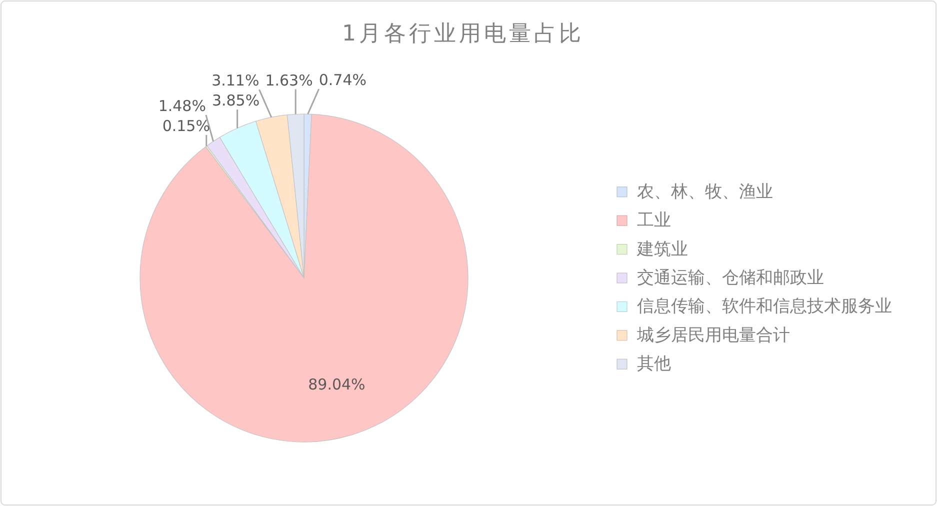  Describe the element at coordinates (764, 306) in the screenshot. I see `legend-label: 信息传输、软件和信息技术服务业` at that location.